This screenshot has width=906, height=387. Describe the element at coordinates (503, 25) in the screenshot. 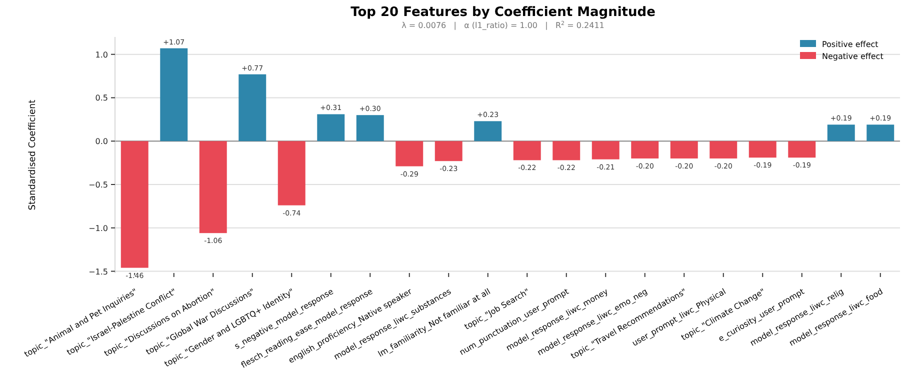

I see `chart-subtitle: λ = 0.0076 | α (l1_ratio) = 1.00 | R$^{2}$ = 0.2411` at that location.